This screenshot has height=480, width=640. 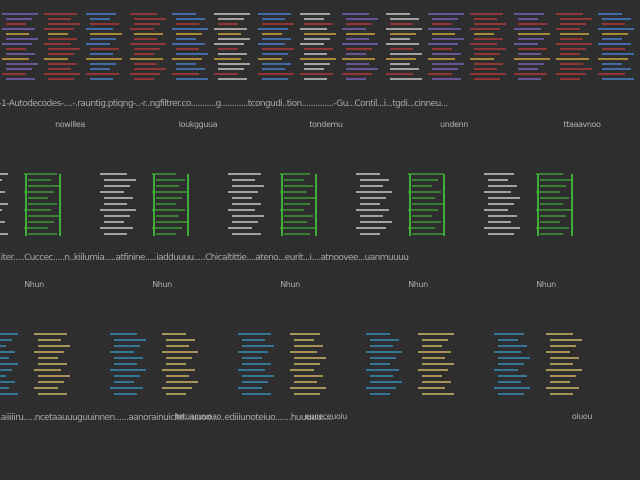 I want to click on thumbnail-caption: ttaaavnoo, so click(x=582, y=124).